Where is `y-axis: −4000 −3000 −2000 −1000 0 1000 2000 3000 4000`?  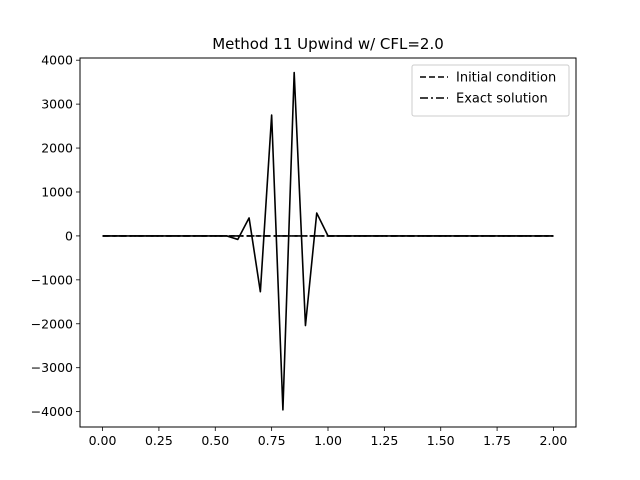 y-axis: −4000 −3000 −2000 −1000 0 1000 2000 3000 4000 is located at coordinates (55, 236).